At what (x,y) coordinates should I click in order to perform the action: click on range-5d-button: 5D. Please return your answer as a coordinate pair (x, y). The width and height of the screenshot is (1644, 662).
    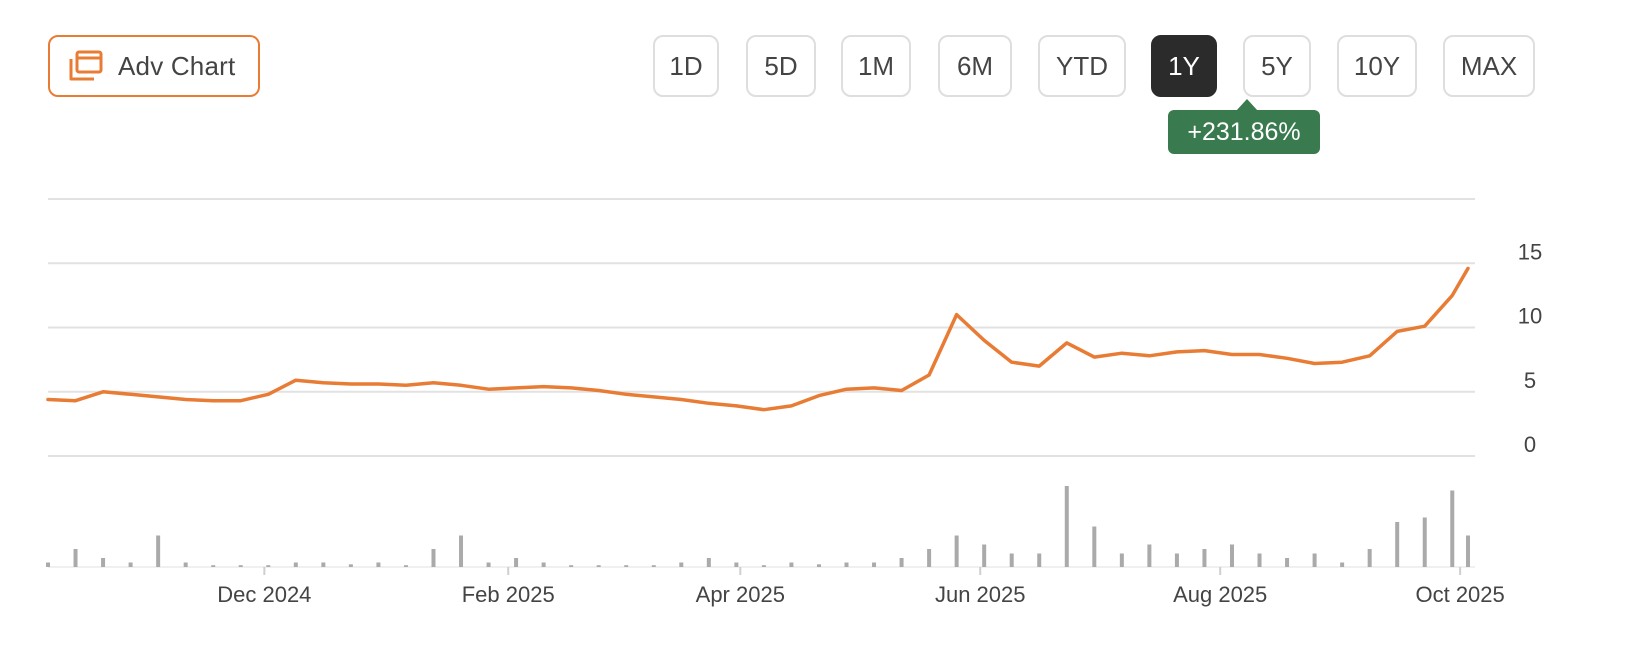
    Looking at the image, I should click on (781, 66).